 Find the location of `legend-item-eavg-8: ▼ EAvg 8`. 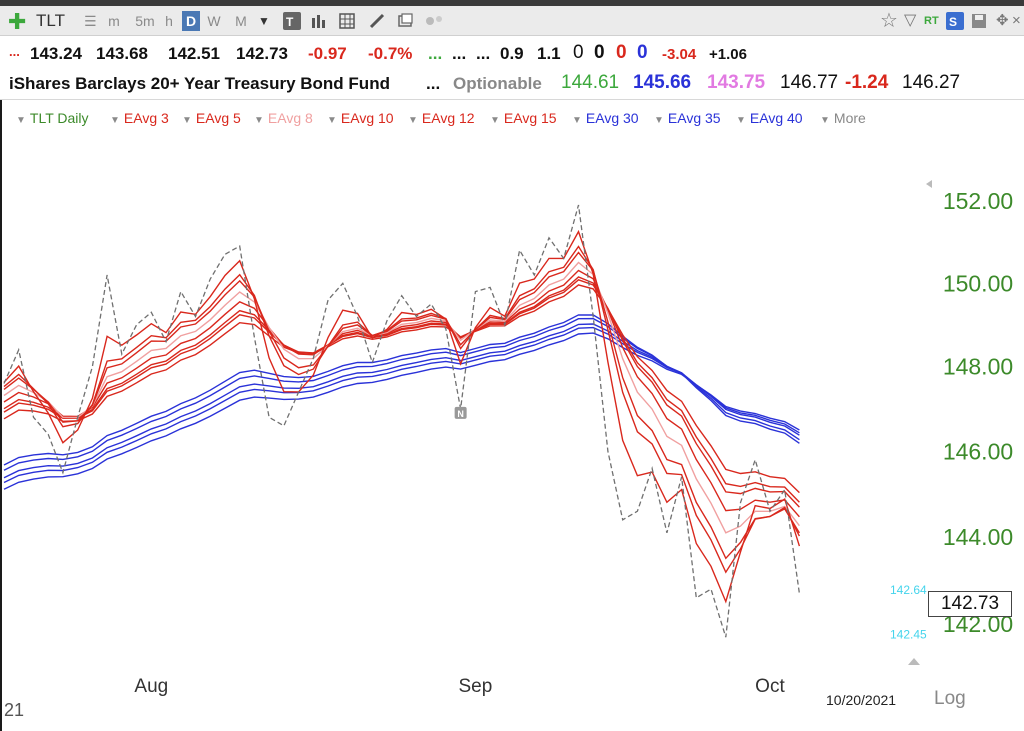

legend-item-eavg-8: ▼ EAvg 8 is located at coordinates (283, 118).